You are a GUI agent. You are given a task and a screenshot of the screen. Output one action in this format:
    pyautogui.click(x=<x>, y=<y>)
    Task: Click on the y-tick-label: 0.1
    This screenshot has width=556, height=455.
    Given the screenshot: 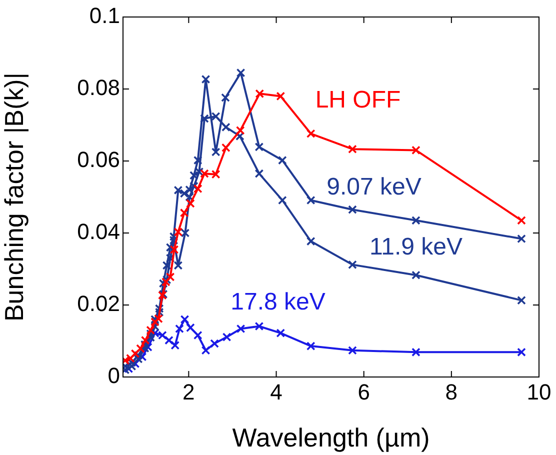 What is the action you would take?
    pyautogui.click(x=104, y=15)
    